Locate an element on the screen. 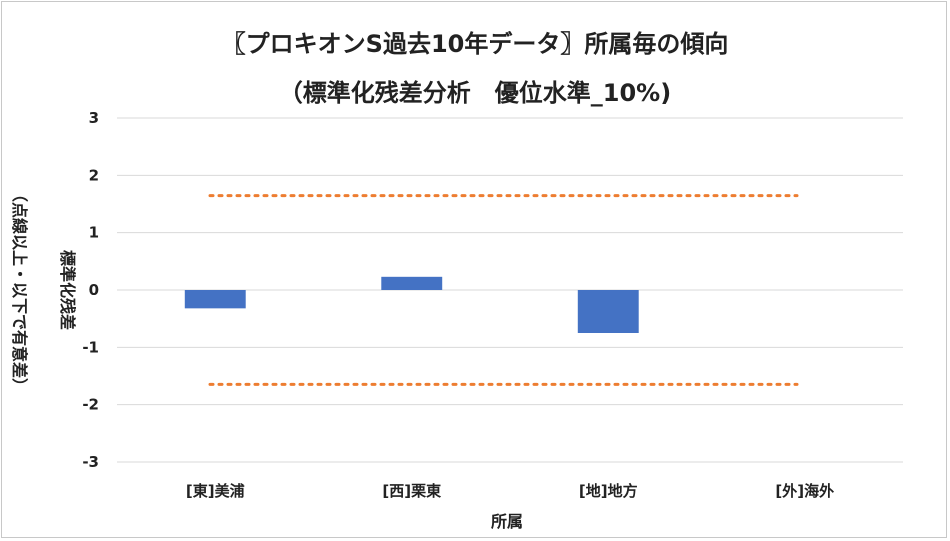 The height and width of the screenshot is (541, 950). y-axis-title: 標準化残差 is located at coordinates (67, 290).